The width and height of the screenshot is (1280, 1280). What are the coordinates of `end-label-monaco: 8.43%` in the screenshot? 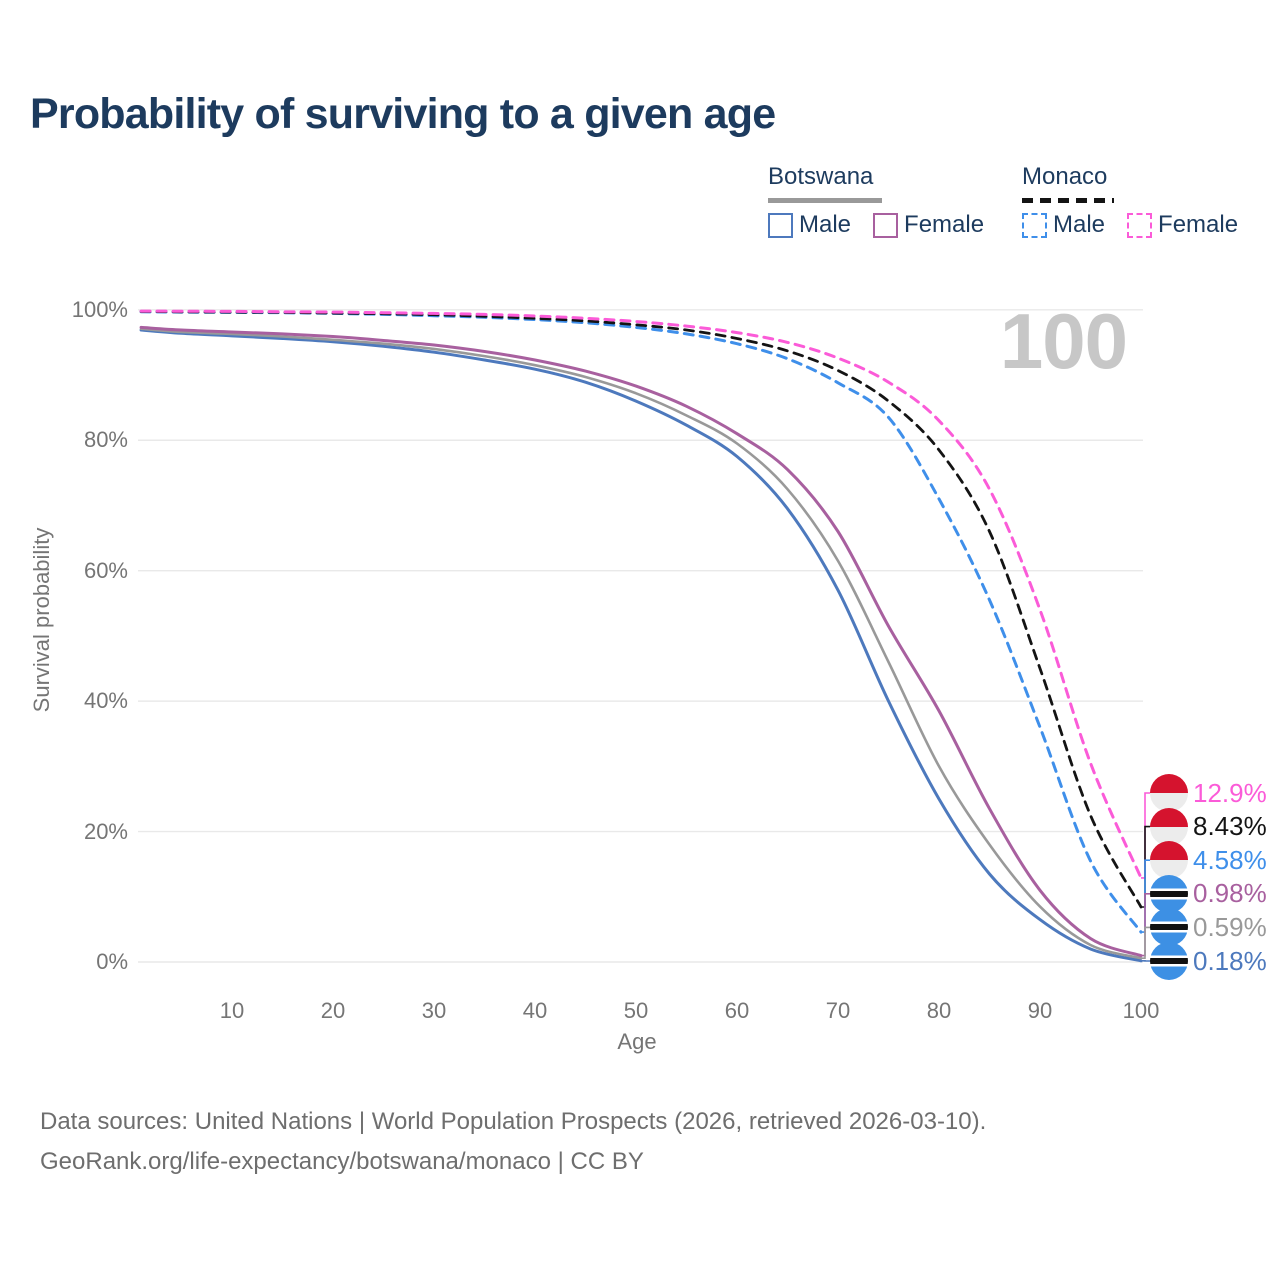 It's located at (1208, 826).